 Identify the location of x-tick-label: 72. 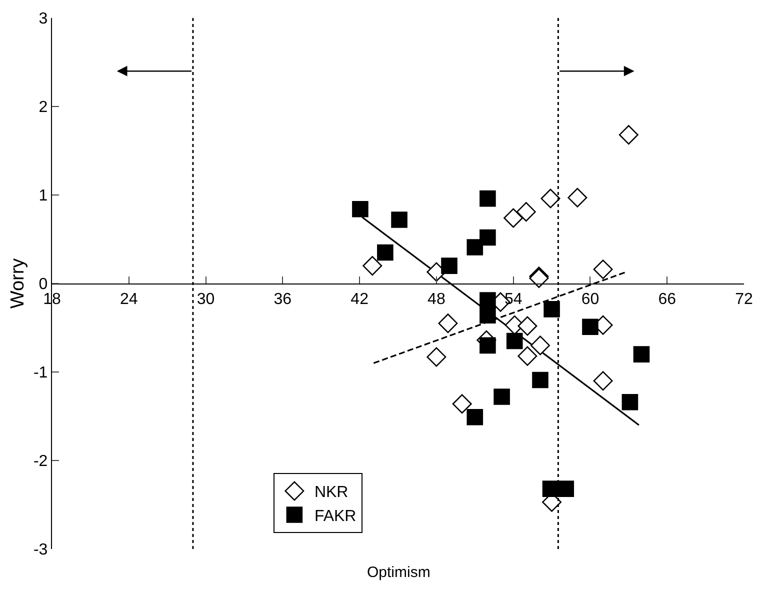
(744, 299).